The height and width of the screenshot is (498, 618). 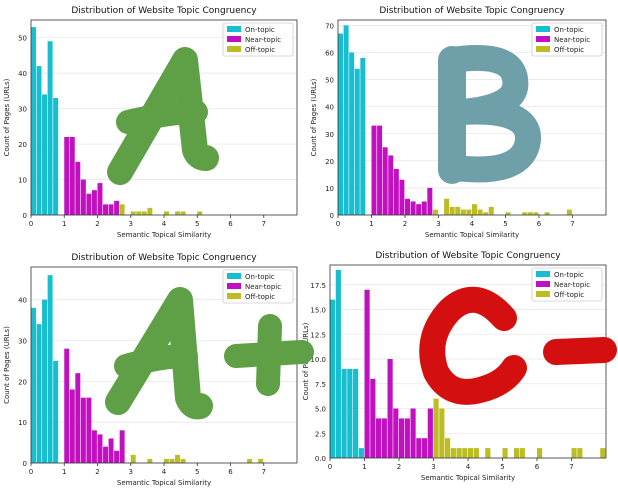 I want to click on y-tick-label: 17.5, so click(x=318, y=286).